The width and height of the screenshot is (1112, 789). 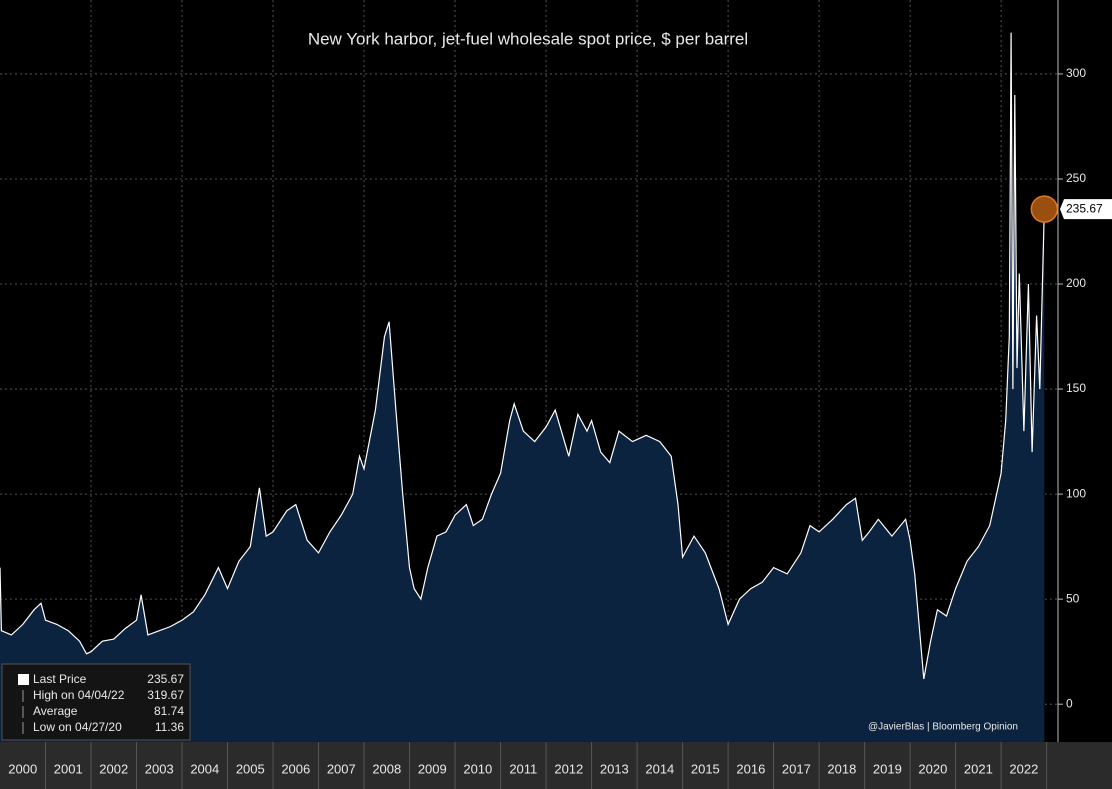 What do you see at coordinates (204, 768) in the screenshot?
I see `x-tick-label: 2004` at bounding box center [204, 768].